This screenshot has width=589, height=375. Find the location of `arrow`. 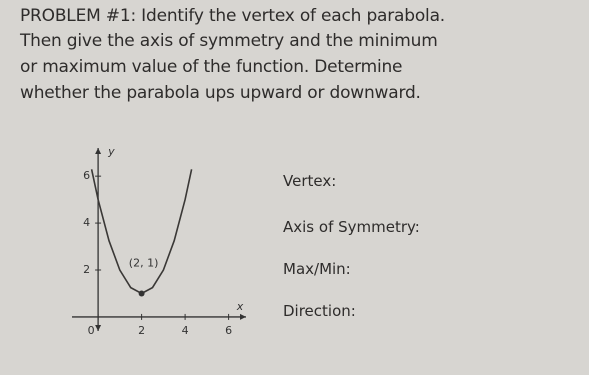

arrow is located at coordinates (170, 239).